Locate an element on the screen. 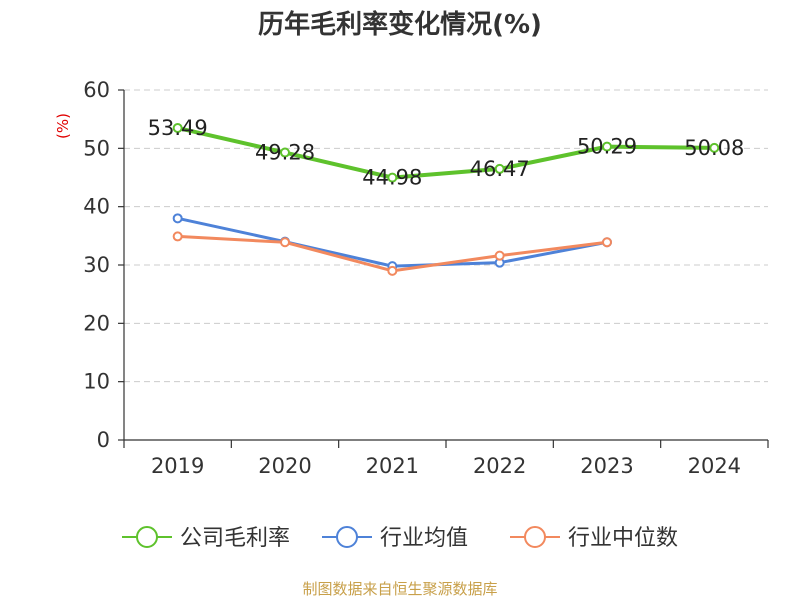 Image resolution: width=800 pixels, height=600 pixels. data-labels: 53.49 49.28 44.98 46.47 50.29 50.08 is located at coordinates (446, 153).